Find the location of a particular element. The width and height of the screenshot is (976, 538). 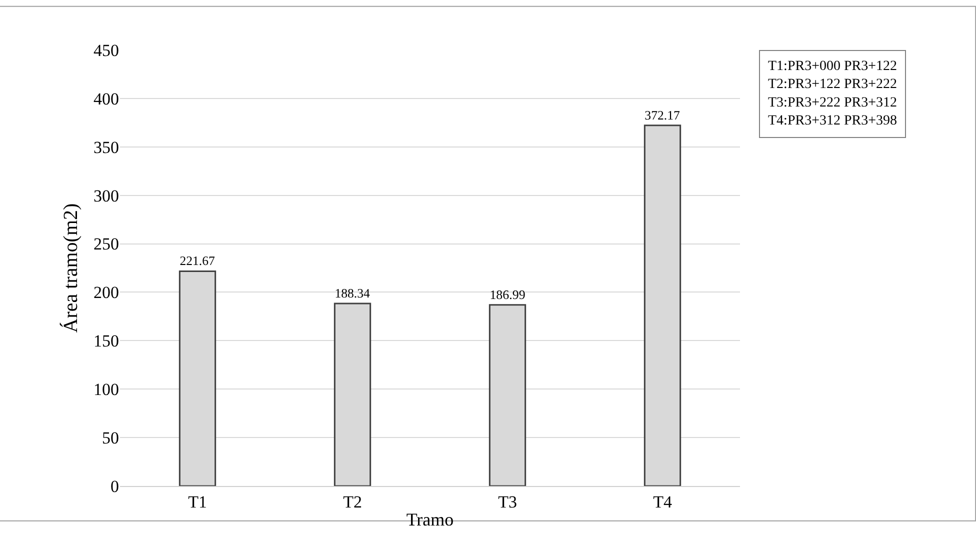

text: T1:PR3+000 PR3+122 T2:PR3+122 PR3+222 T3:PR3+222 PR3+312 T4:PR3+312 PR3+398 is located at coordinates (832, 94).